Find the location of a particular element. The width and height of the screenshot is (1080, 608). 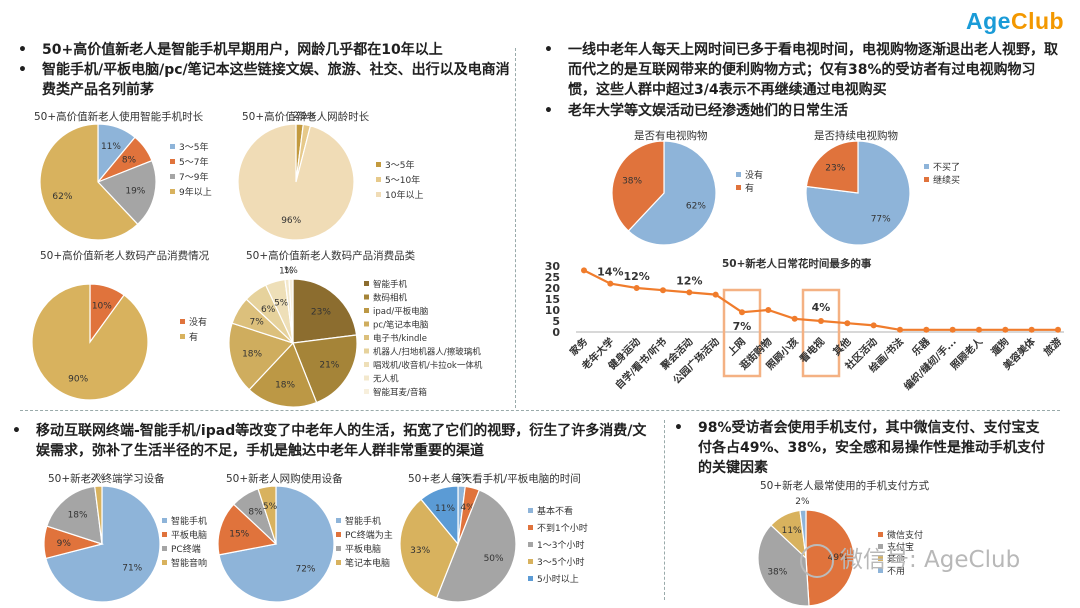

chart-title-phone-years: 50+高价值新老人使用智能手机时长 is located at coordinates (119, 117).